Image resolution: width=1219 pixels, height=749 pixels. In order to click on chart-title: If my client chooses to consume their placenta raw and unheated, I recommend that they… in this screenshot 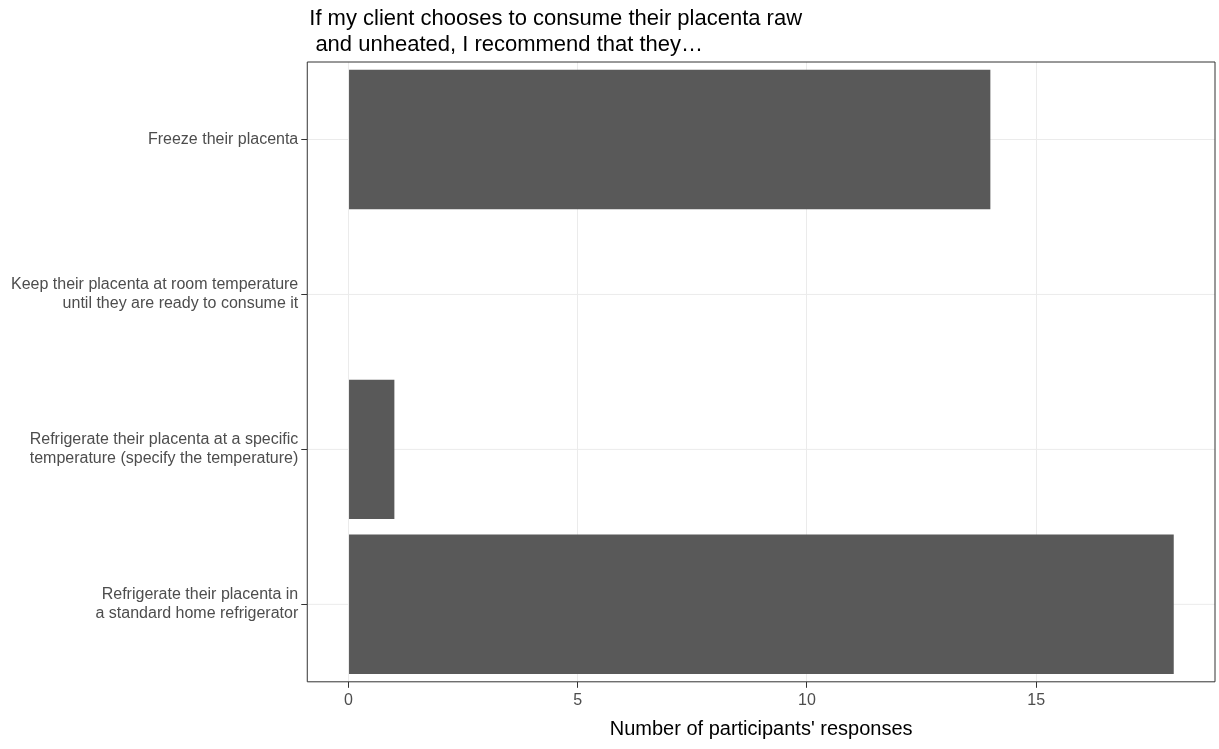, I will do `click(556, 31)`.